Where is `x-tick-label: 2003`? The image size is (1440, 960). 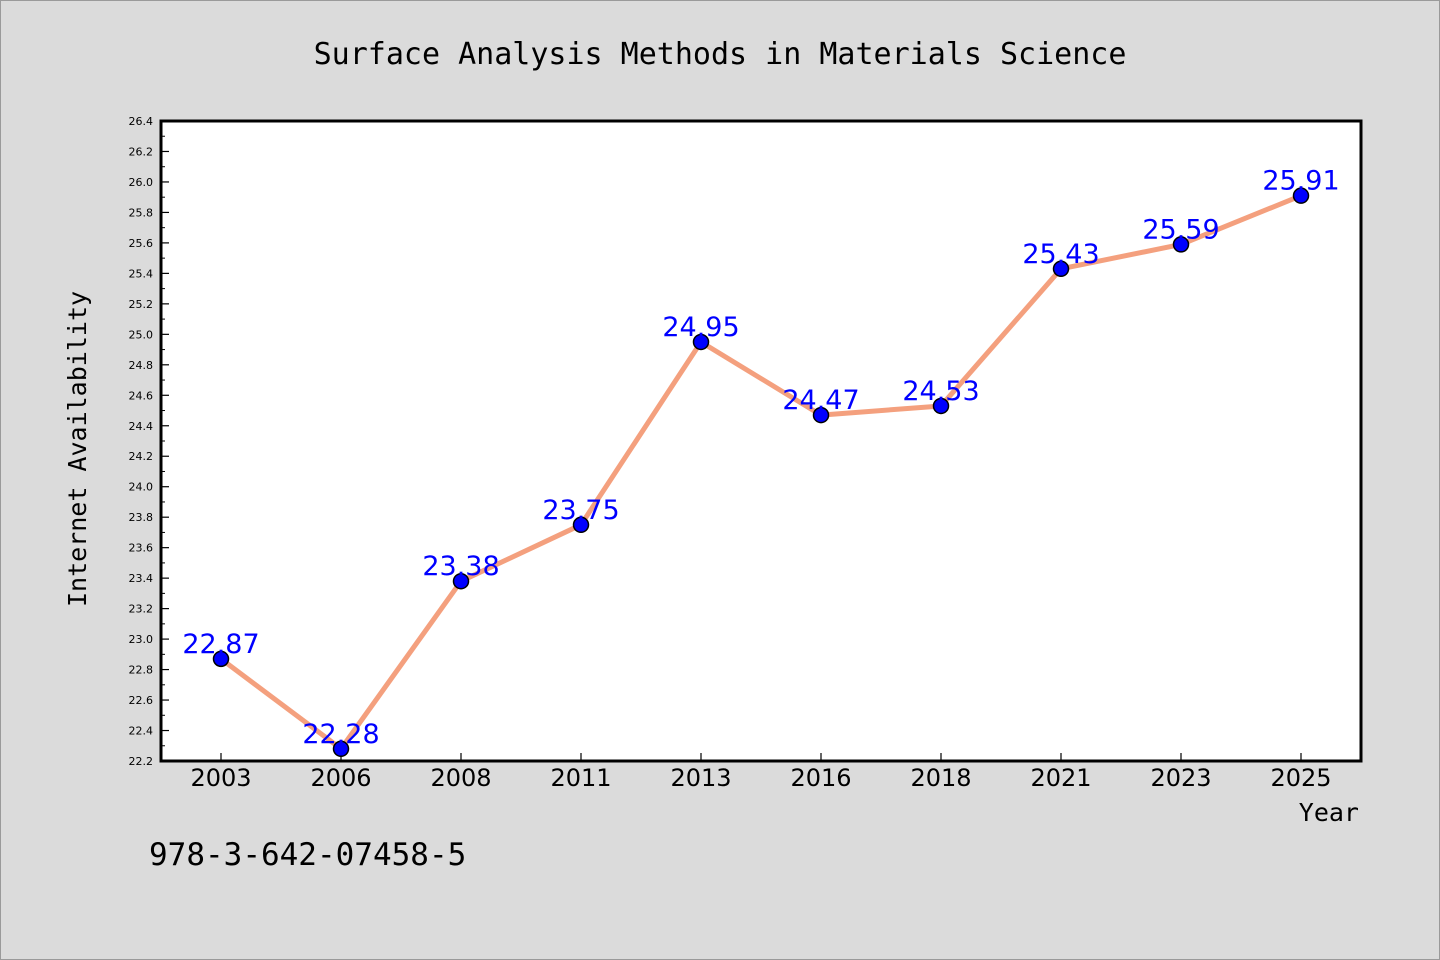
x-tick-label: 2003 is located at coordinates (220, 778).